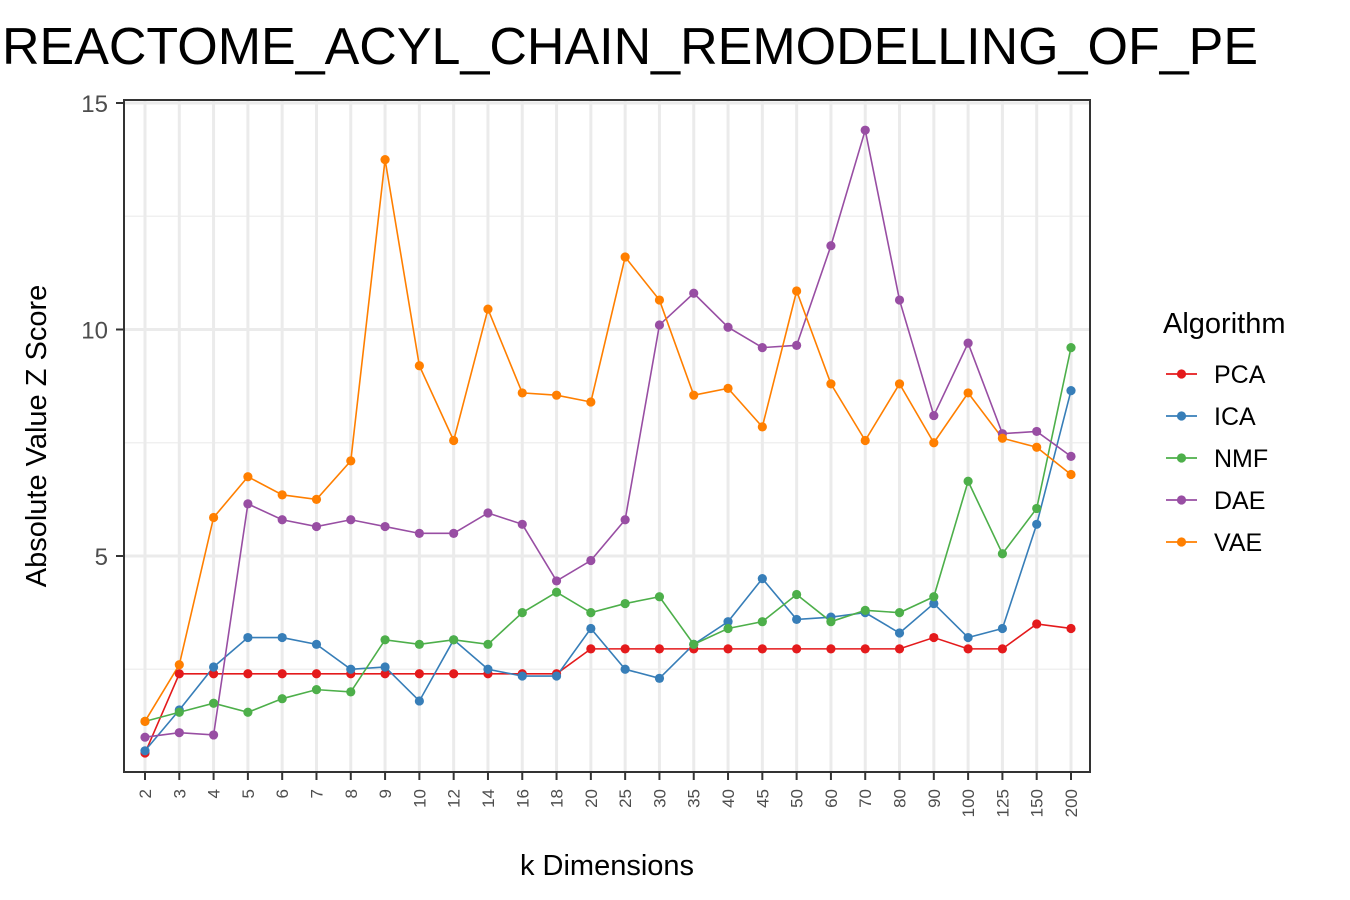 This screenshot has height=900, width=1350. I want to click on legend-marker-vae, so click(1181, 542).